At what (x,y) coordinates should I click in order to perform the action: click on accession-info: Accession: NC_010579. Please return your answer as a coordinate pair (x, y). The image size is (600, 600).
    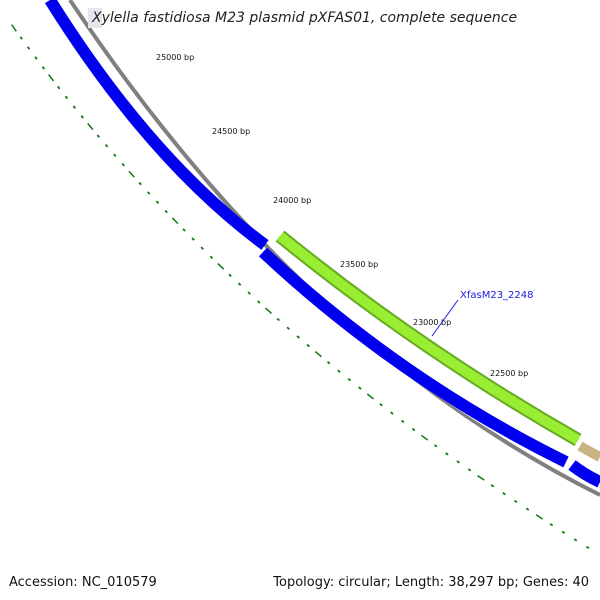
    Looking at the image, I should click on (83, 582).